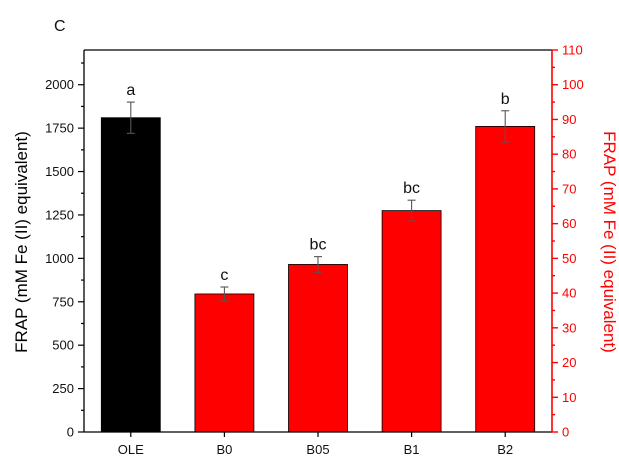 This screenshot has height=458, width=619. What do you see at coordinates (63, 388) in the screenshot?
I see `left-tick-label: 250` at bounding box center [63, 388].